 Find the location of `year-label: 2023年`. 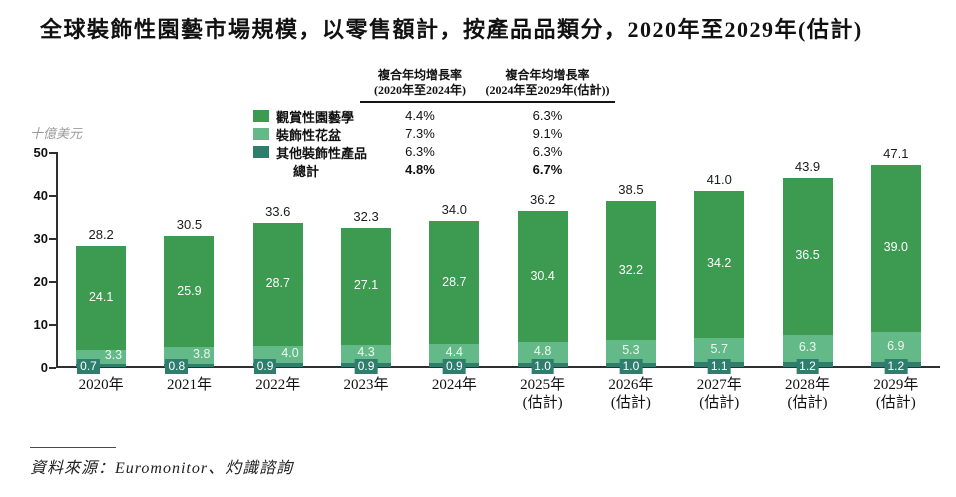

year-label: 2023年 is located at coordinates (366, 385).